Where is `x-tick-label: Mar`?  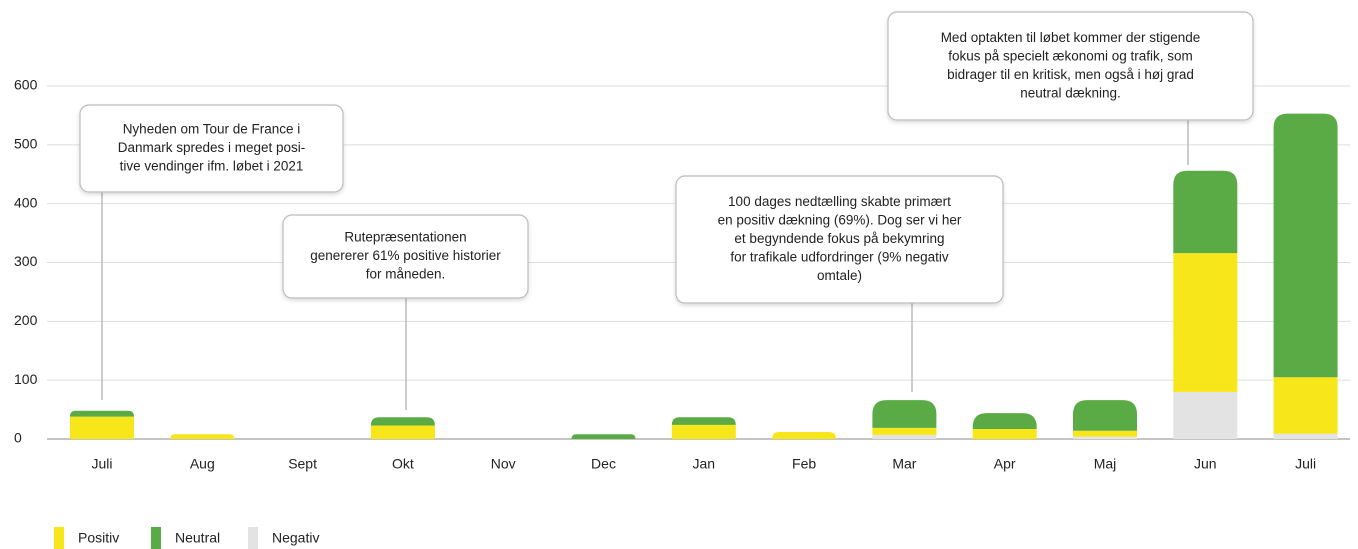
x-tick-label: Mar is located at coordinates (904, 464).